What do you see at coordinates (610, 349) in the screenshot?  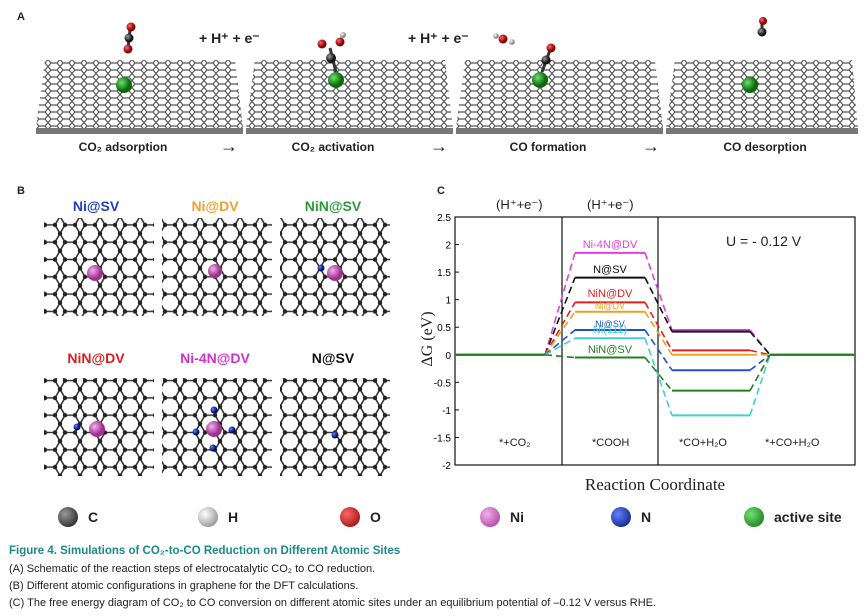 I see `series-label-6: NiN@SV` at bounding box center [610, 349].